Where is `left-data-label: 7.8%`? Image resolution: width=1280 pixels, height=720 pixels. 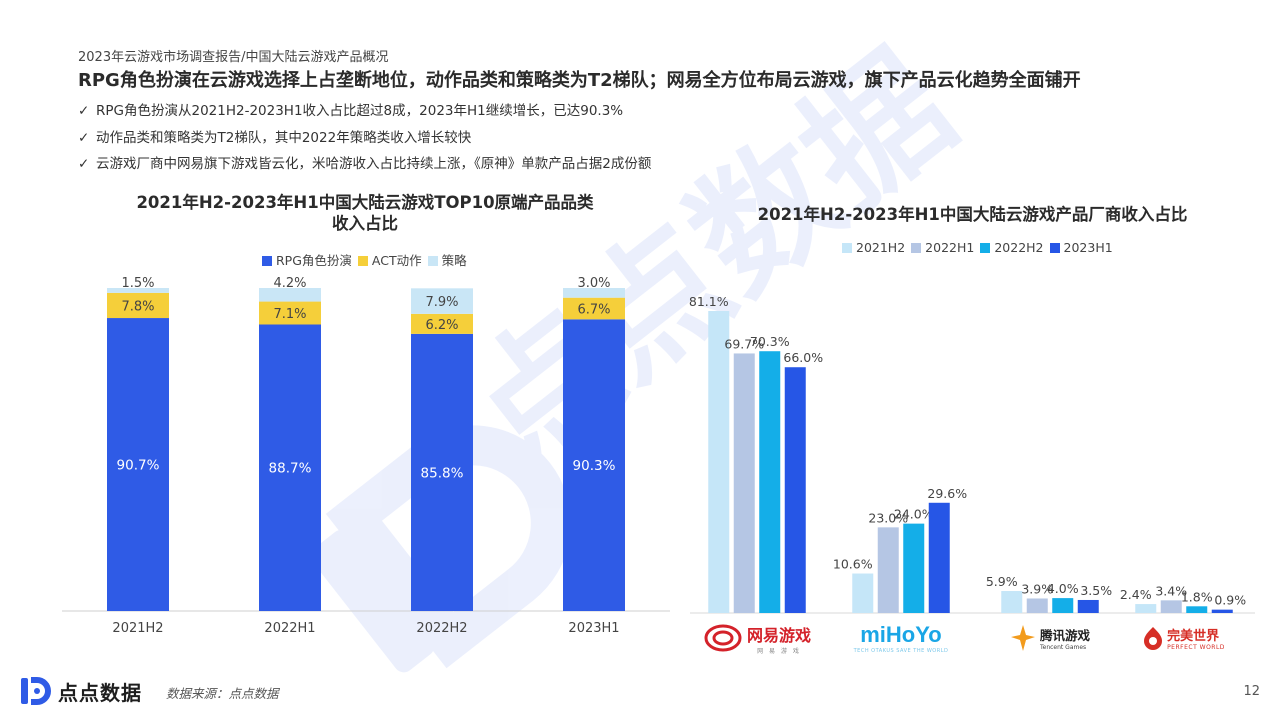
left-data-label: 7.8% is located at coordinates (137, 306).